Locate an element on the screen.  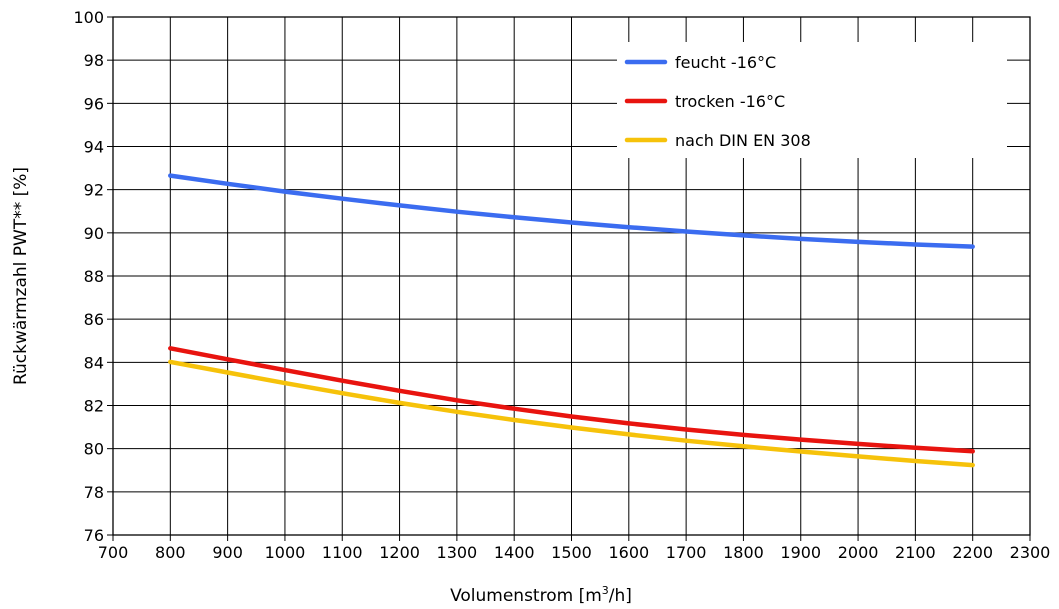
y-tick-label: 76 is located at coordinates (94, 535).